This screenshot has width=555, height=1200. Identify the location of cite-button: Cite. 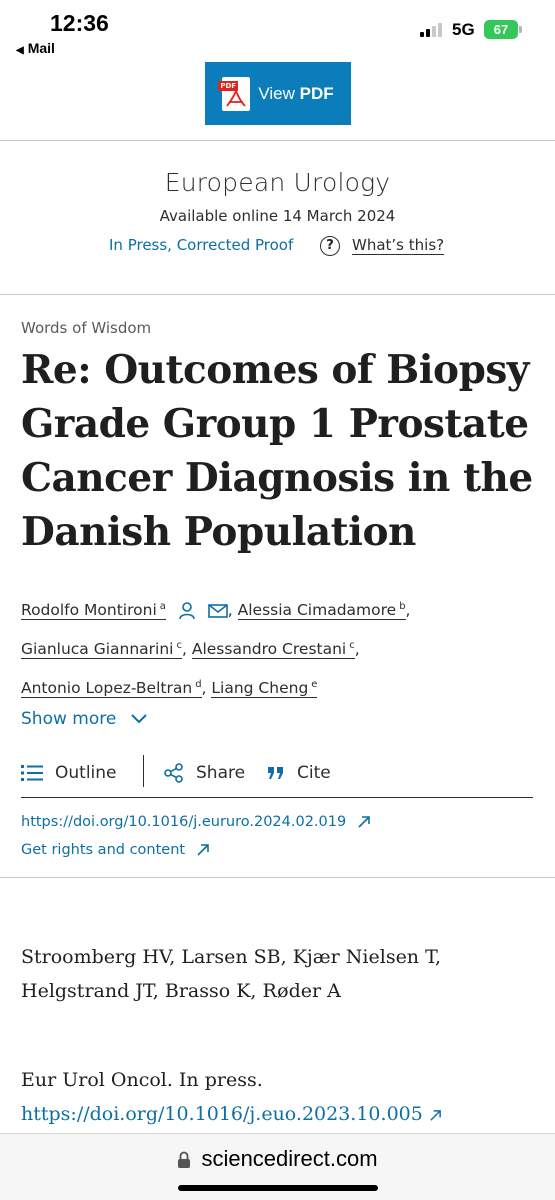
(299, 773).